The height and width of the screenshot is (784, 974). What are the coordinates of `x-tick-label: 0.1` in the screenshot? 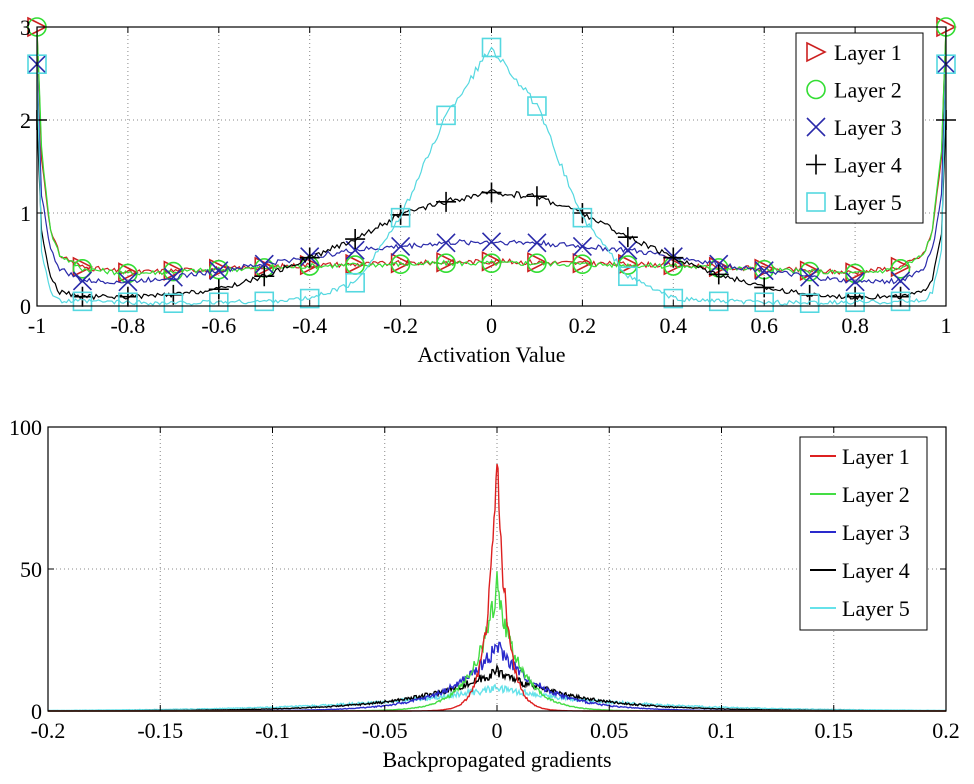 It's located at (722, 730).